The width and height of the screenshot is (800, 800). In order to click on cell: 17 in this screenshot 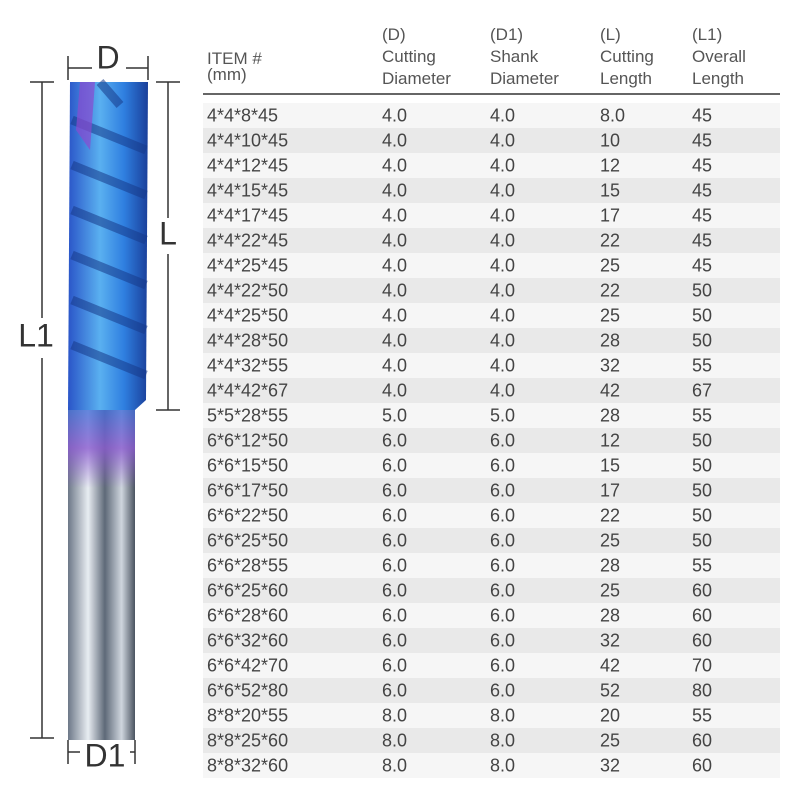, I will do `click(610, 490)`.